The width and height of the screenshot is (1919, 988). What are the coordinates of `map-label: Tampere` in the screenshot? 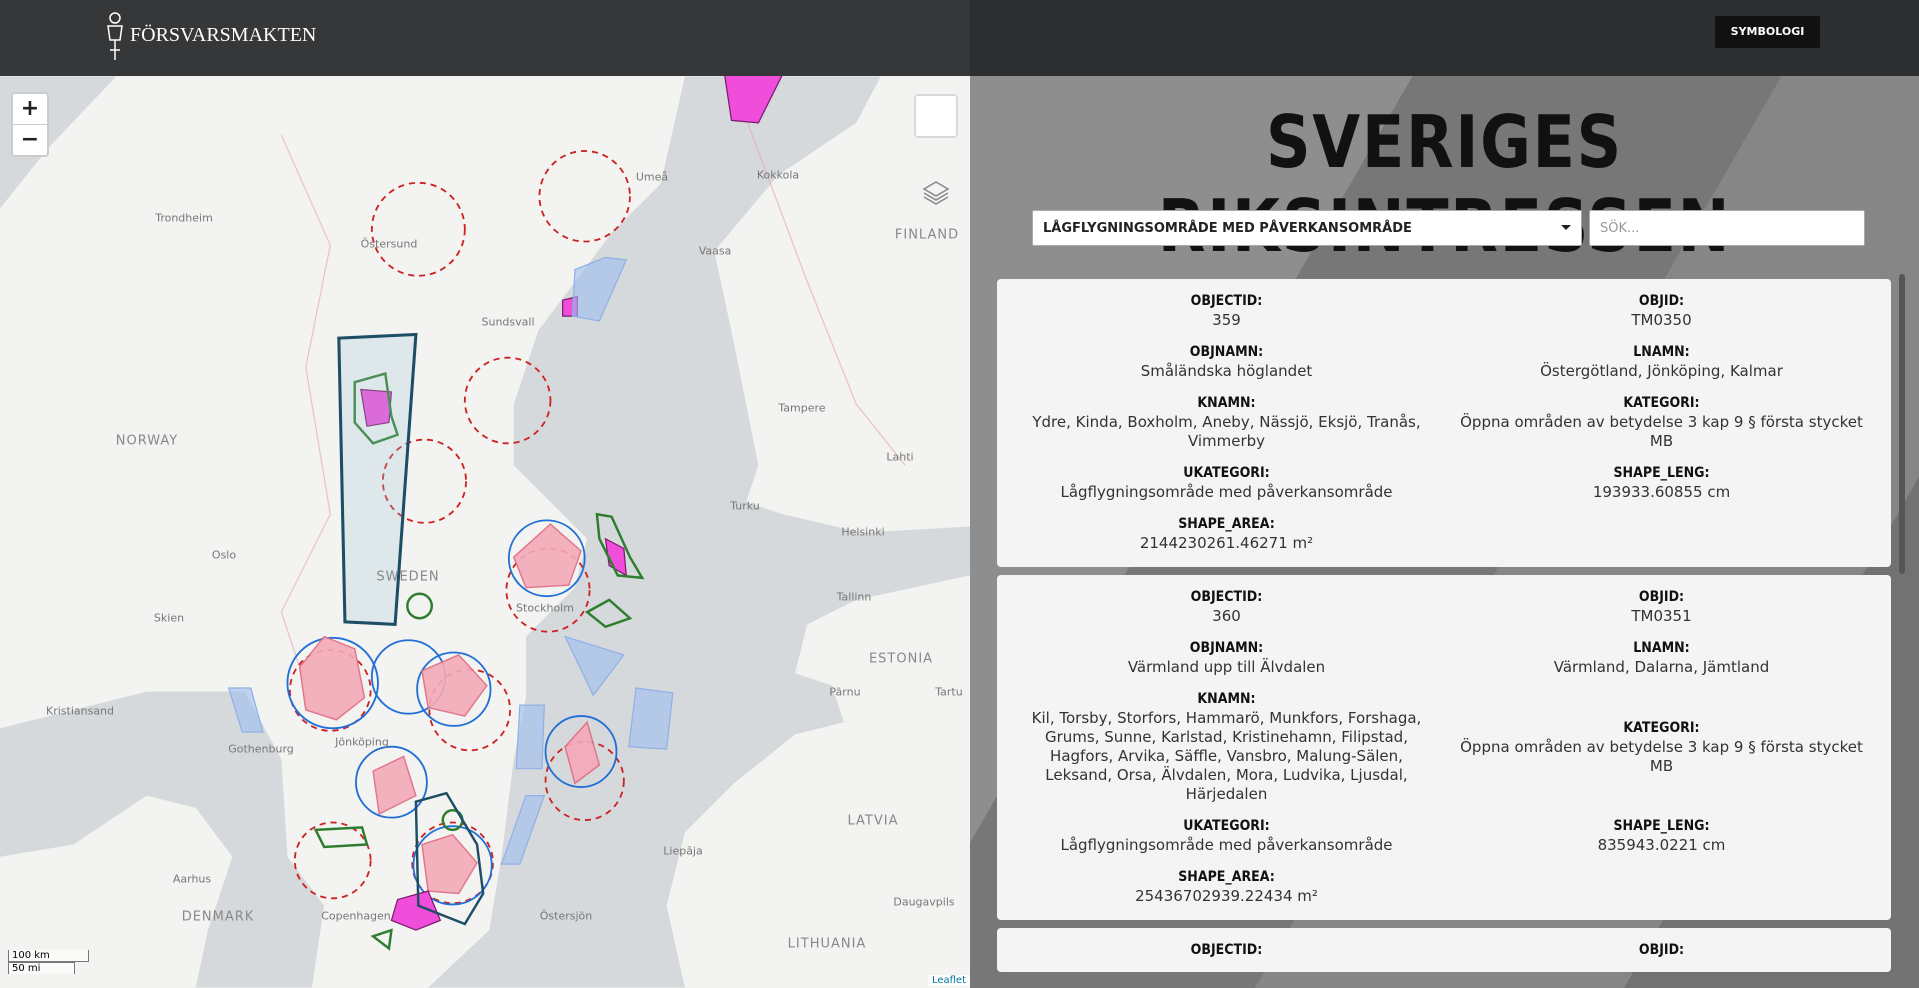 It's located at (802, 408).